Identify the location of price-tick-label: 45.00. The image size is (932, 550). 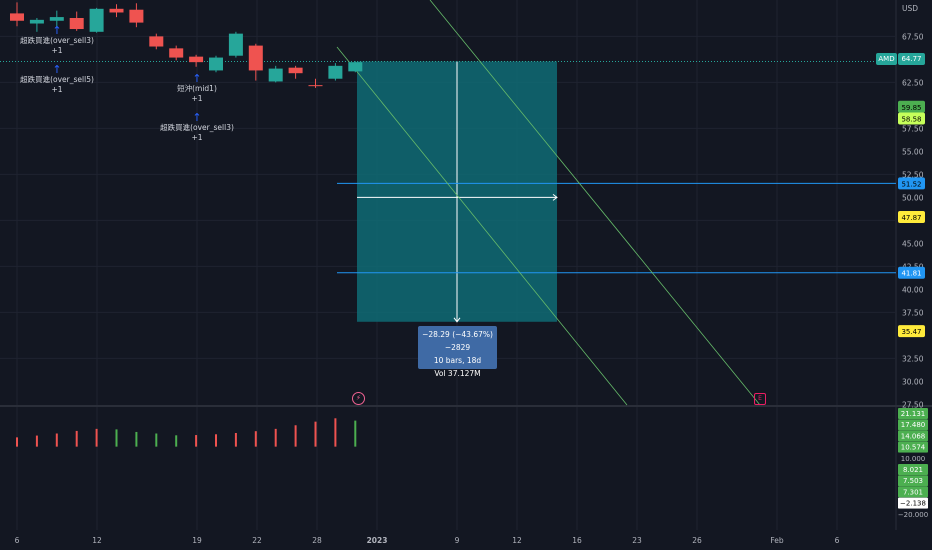
(913, 243).